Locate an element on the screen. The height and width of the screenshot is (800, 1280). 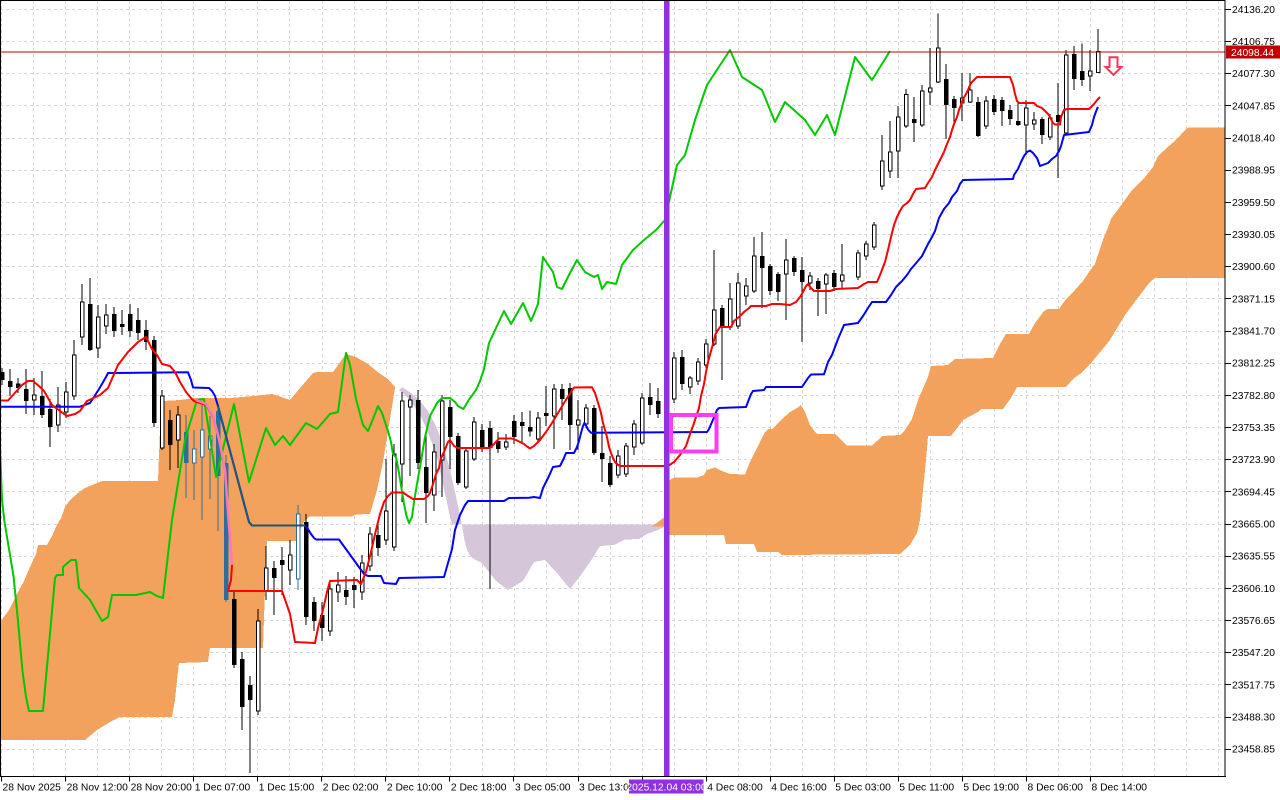
svg-text: 8 Dec 14:00 is located at coordinates (1120, 788).